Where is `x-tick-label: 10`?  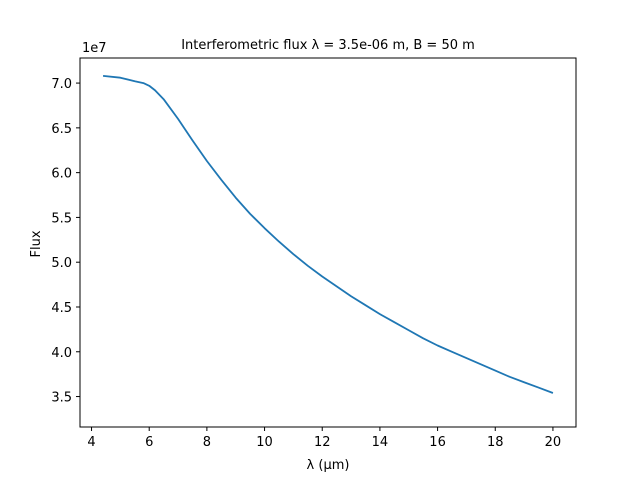
x-tick-label: 10 is located at coordinates (264, 442).